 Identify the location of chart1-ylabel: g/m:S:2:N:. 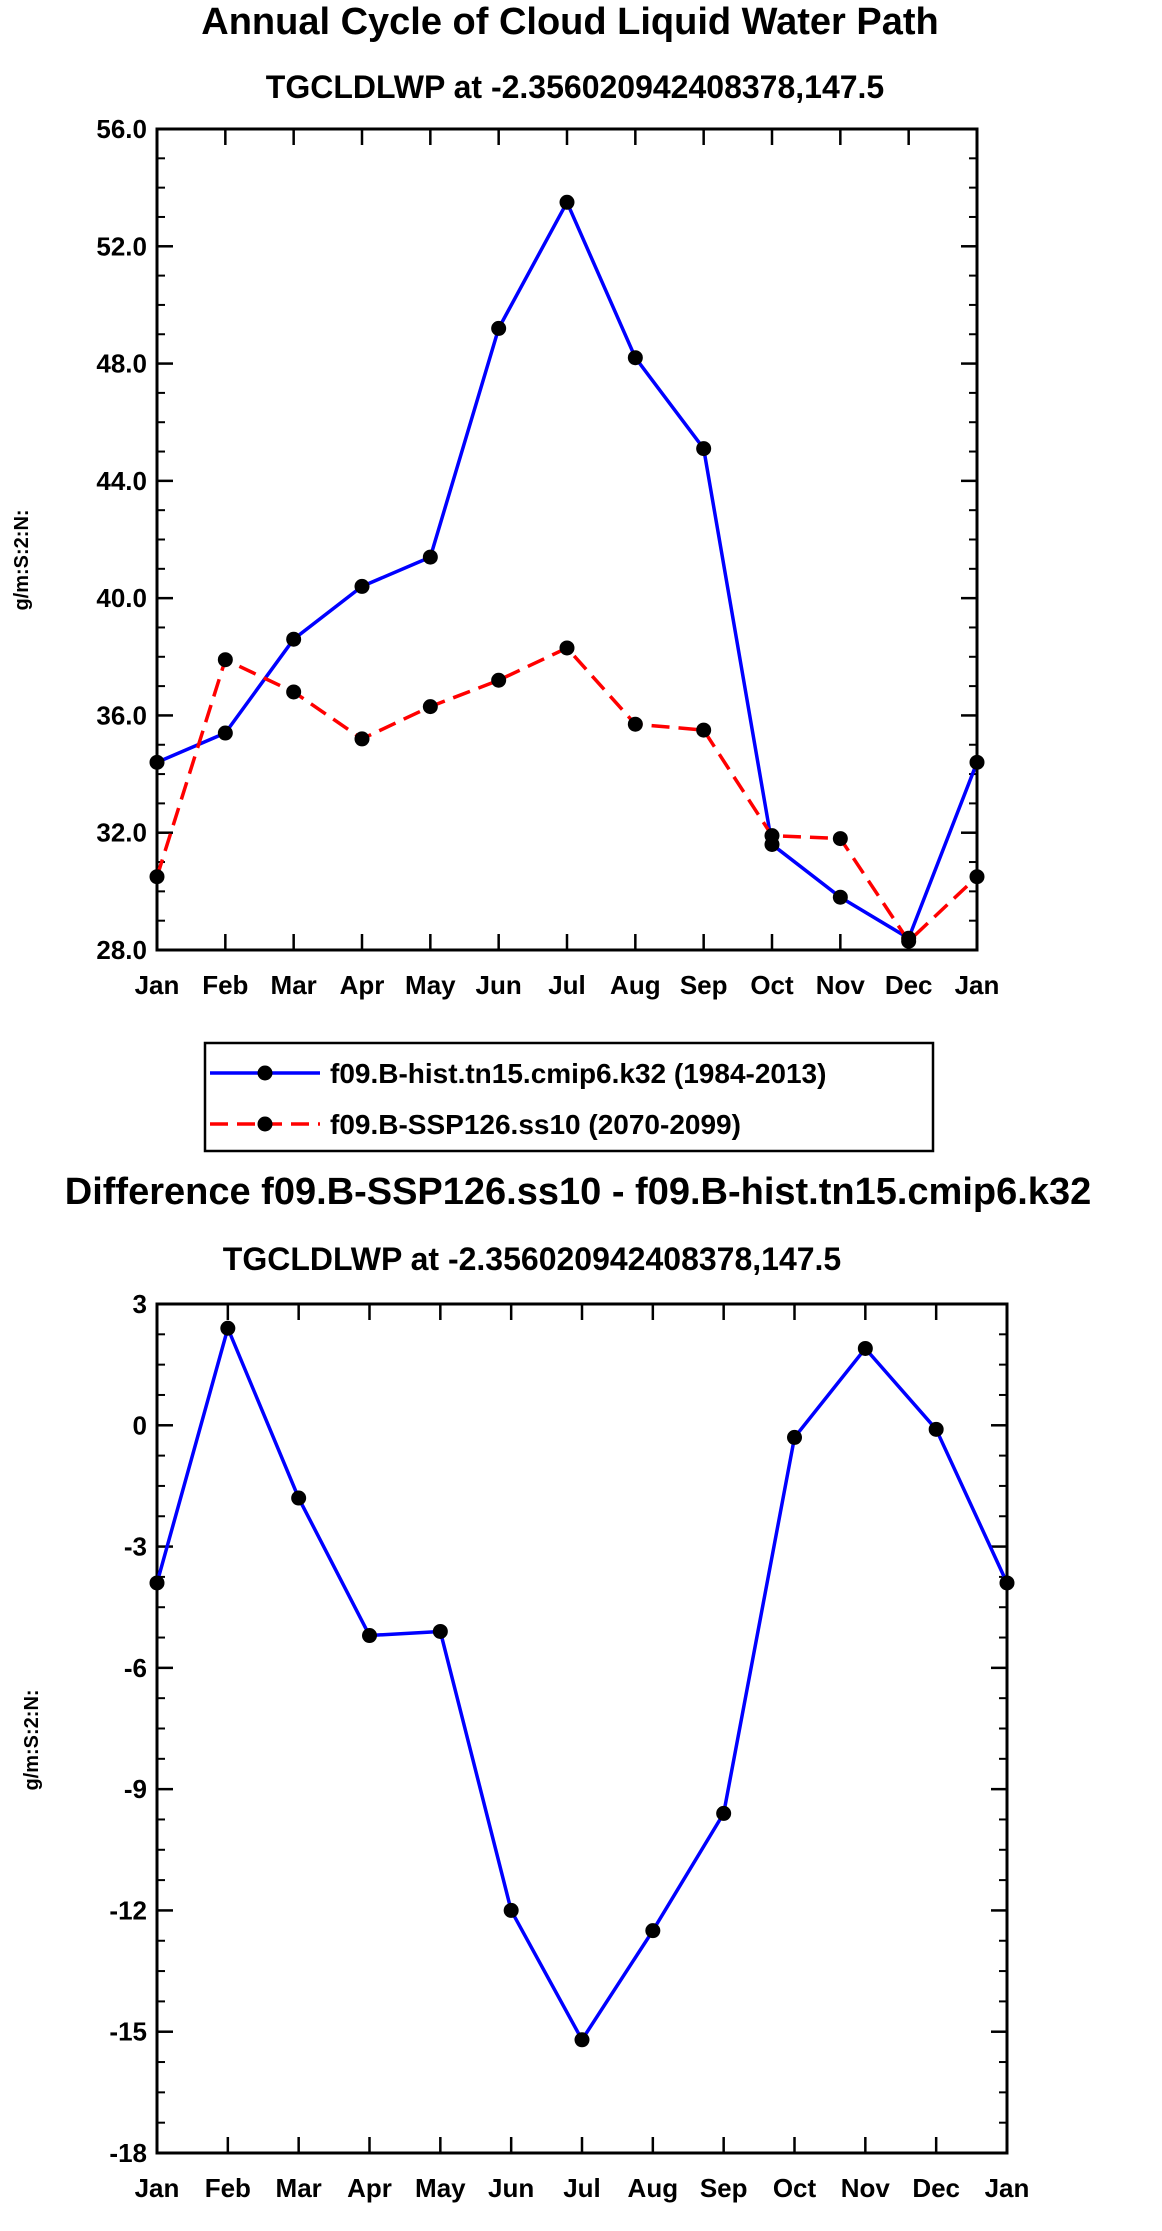
(22, 559).